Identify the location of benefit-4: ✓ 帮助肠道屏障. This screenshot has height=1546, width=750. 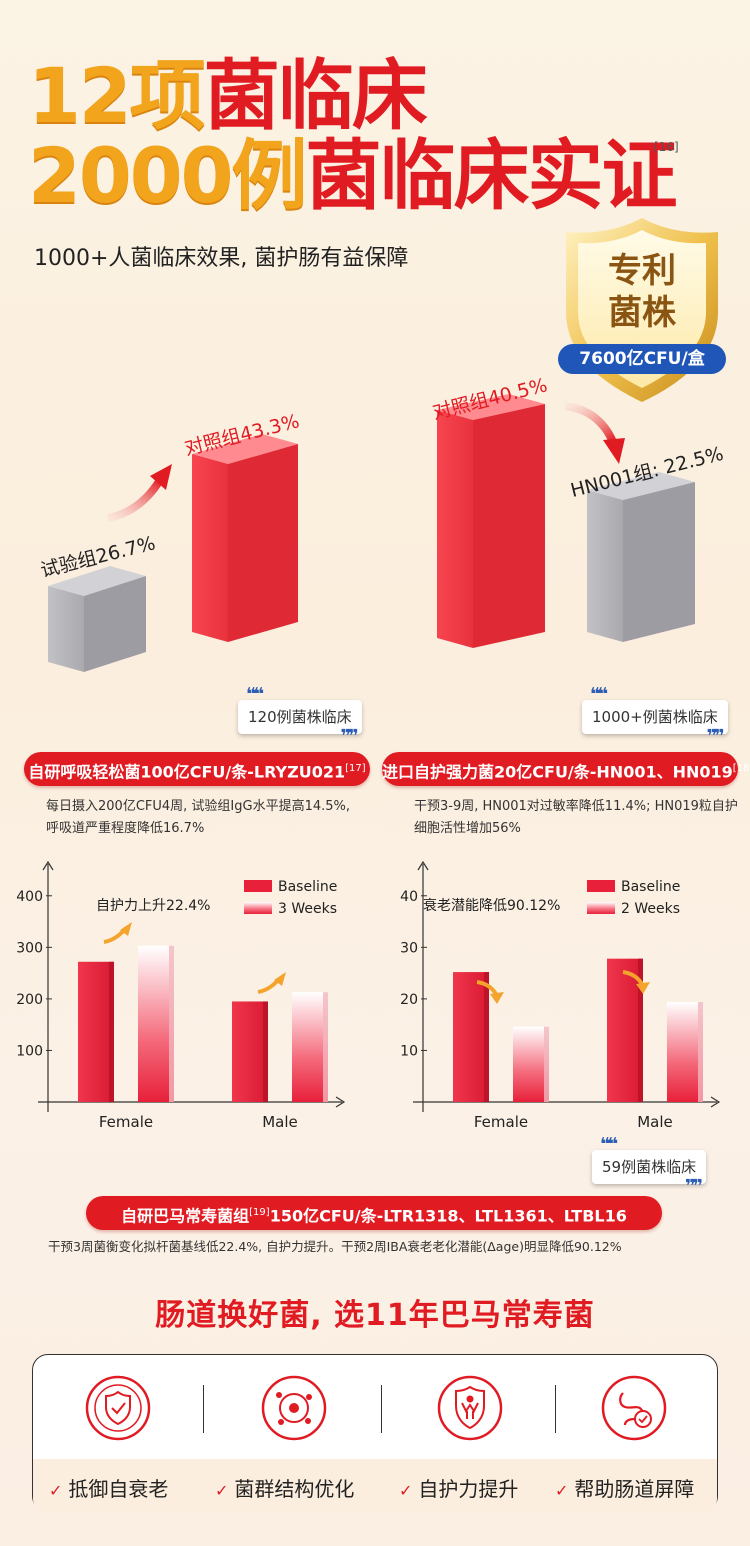
(624, 1487).